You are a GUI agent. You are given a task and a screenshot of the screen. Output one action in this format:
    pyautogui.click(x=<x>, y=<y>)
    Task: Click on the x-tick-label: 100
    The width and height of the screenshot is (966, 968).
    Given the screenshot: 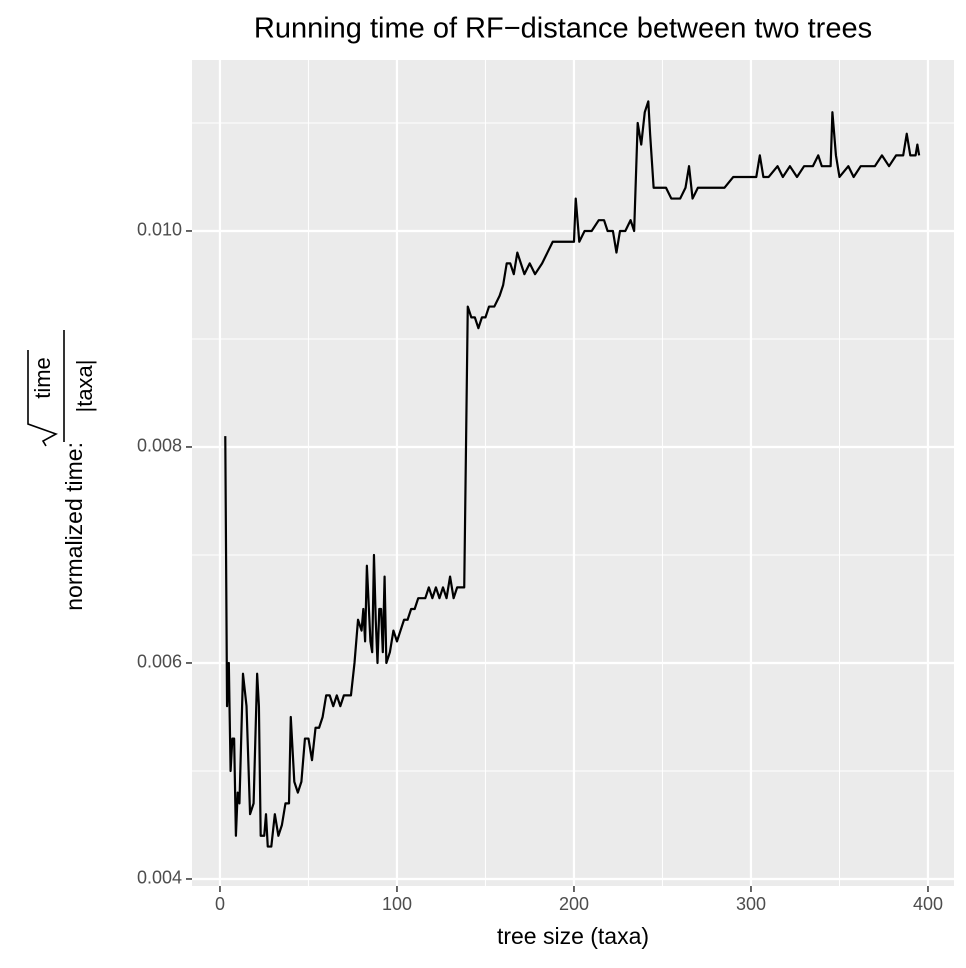 What is the action you would take?
    pyautogui.click(x=397, y=904)
    